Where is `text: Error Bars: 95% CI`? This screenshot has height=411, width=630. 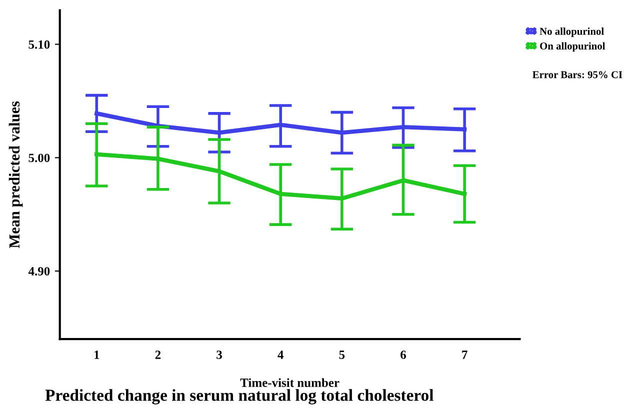
text: Error Bars: 95% CI is located at coordinates (577, 74).